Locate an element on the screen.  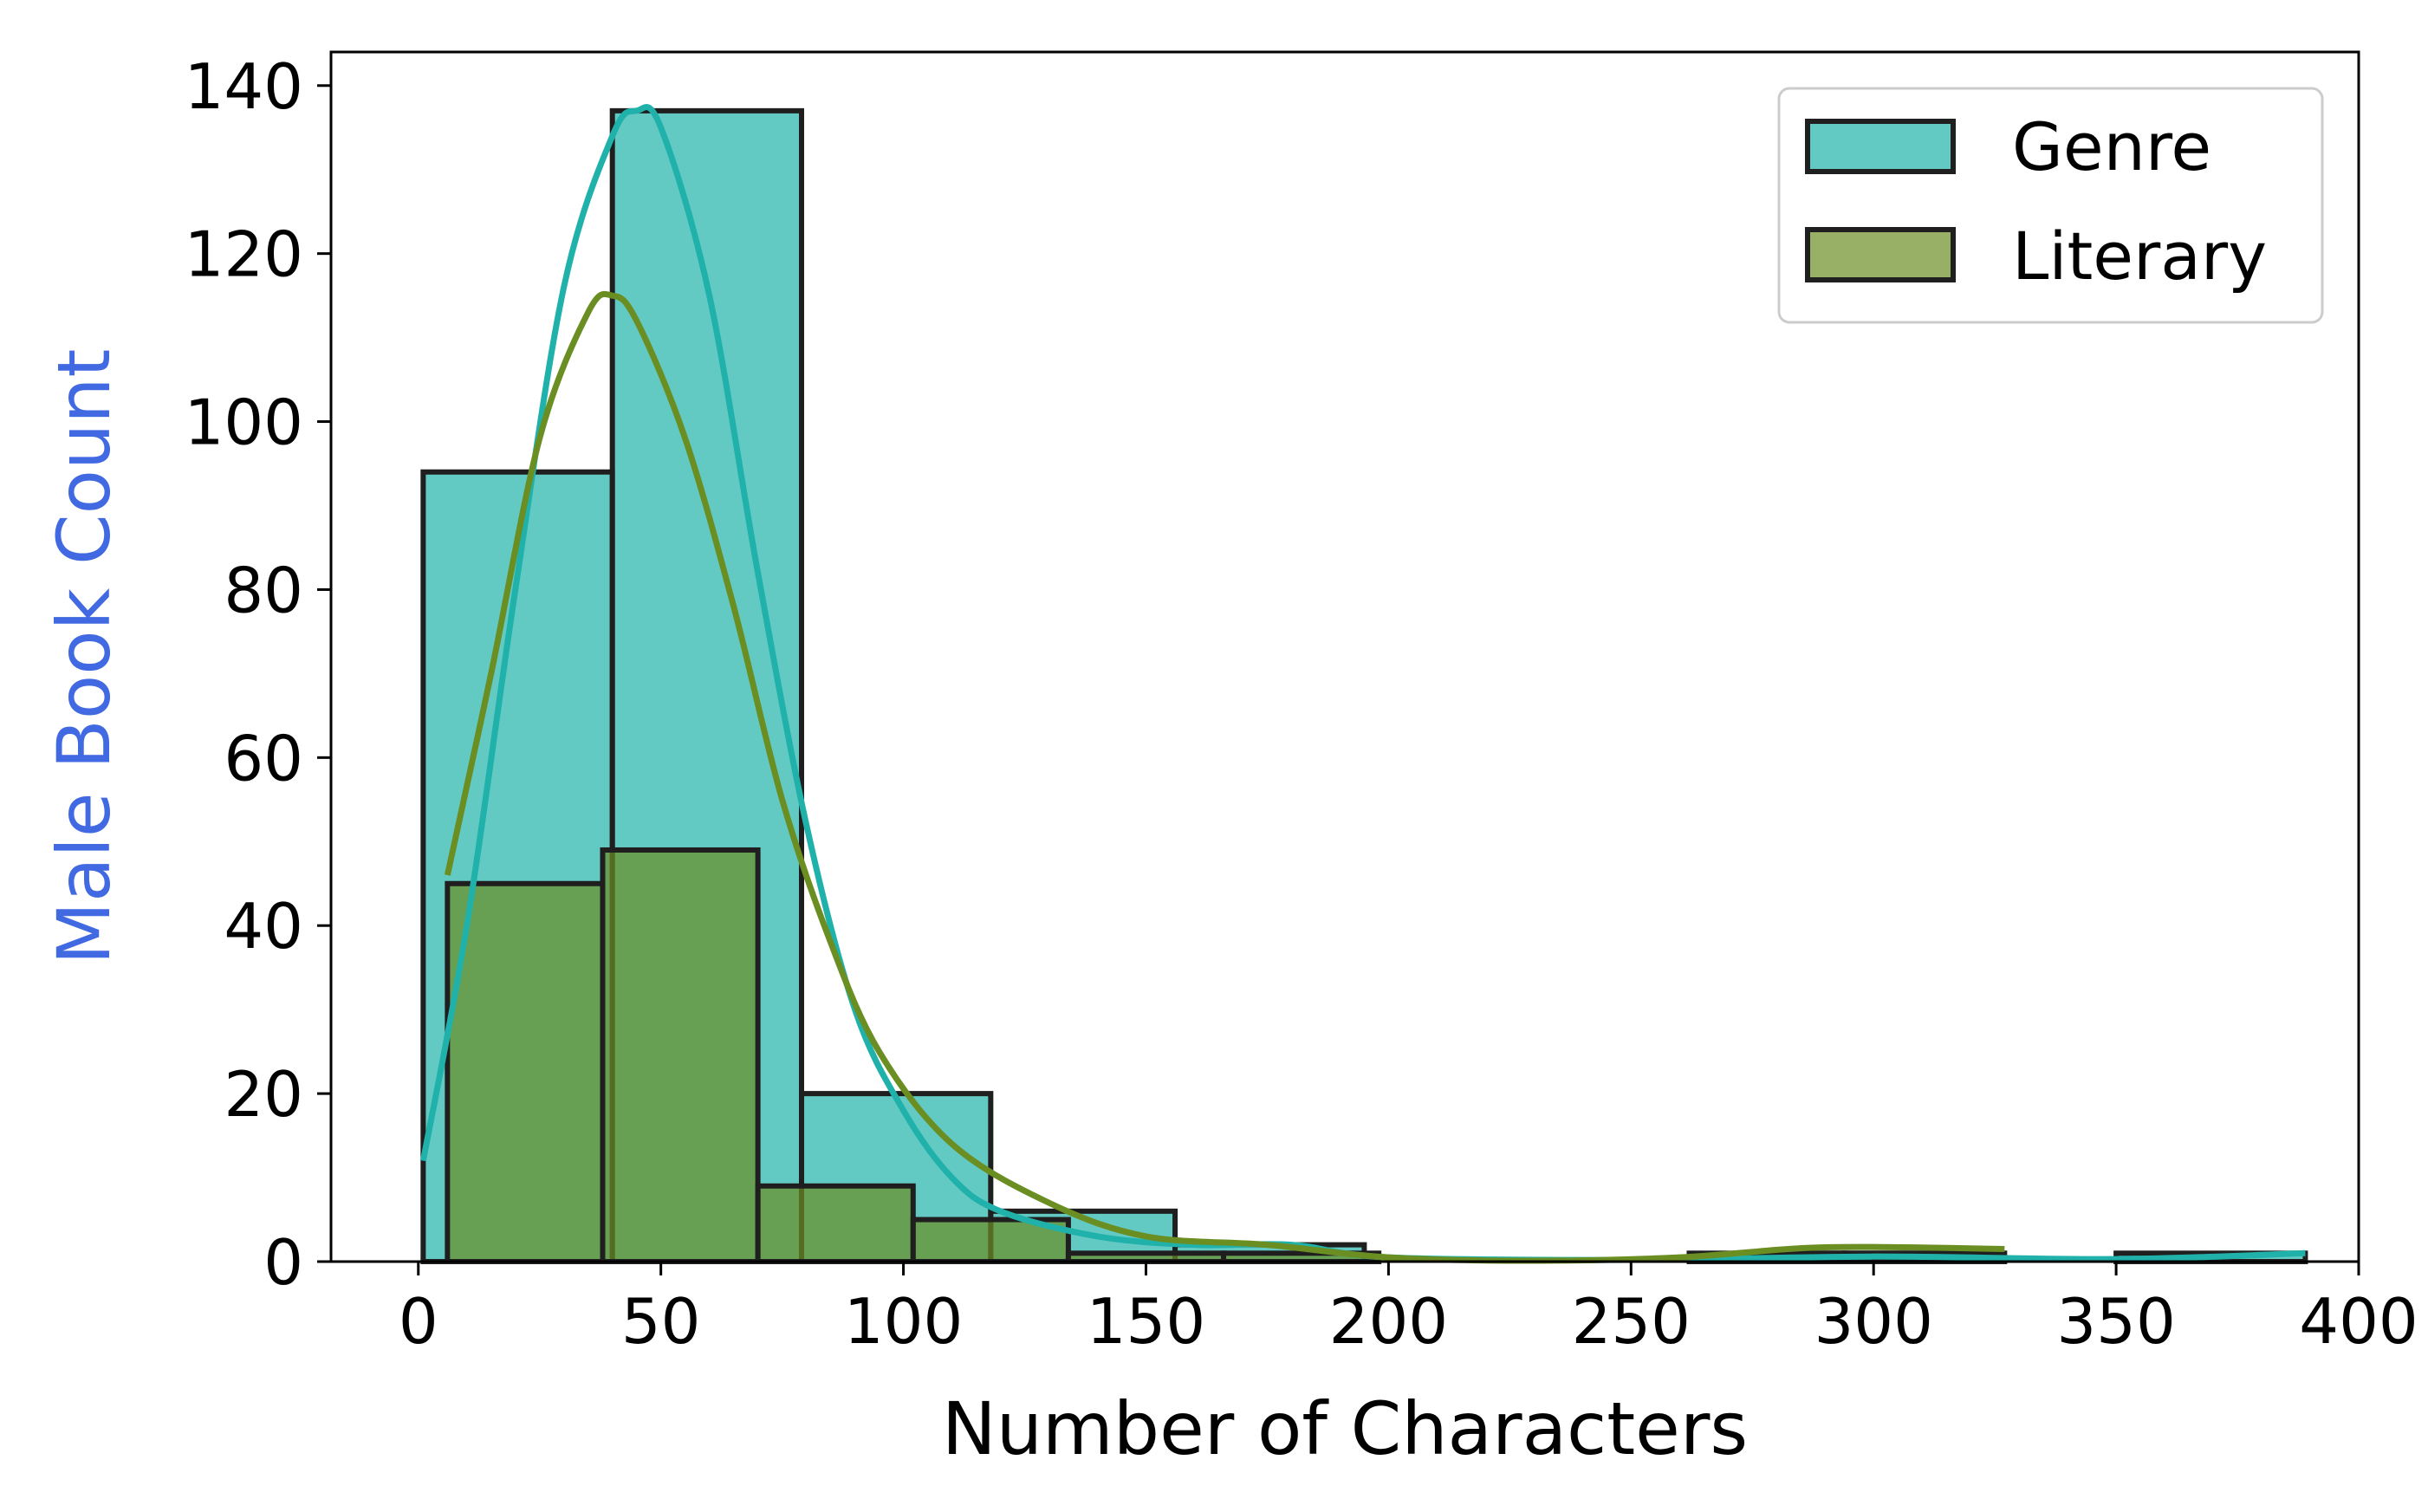
y-axis-title: Male Book Count is located at coordinates (84, 657).